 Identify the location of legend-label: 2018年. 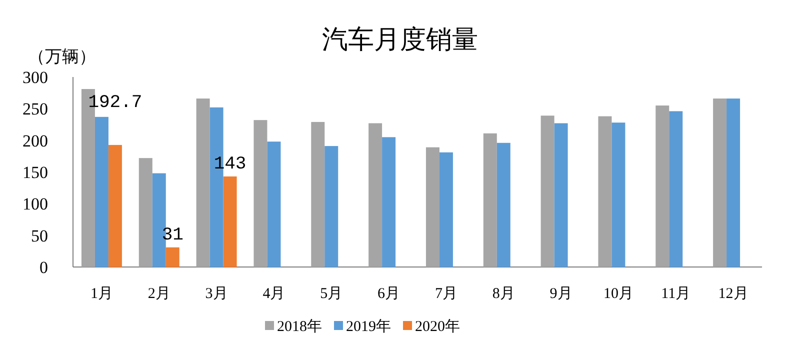
(299, 326).